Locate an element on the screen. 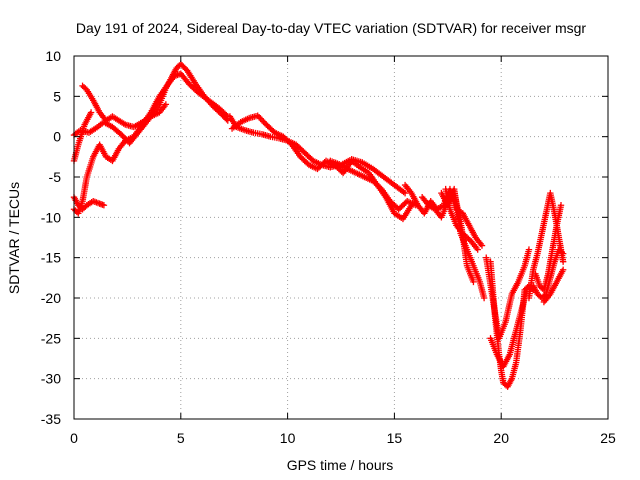  series-trace-g is located at coordinates (321, 167).